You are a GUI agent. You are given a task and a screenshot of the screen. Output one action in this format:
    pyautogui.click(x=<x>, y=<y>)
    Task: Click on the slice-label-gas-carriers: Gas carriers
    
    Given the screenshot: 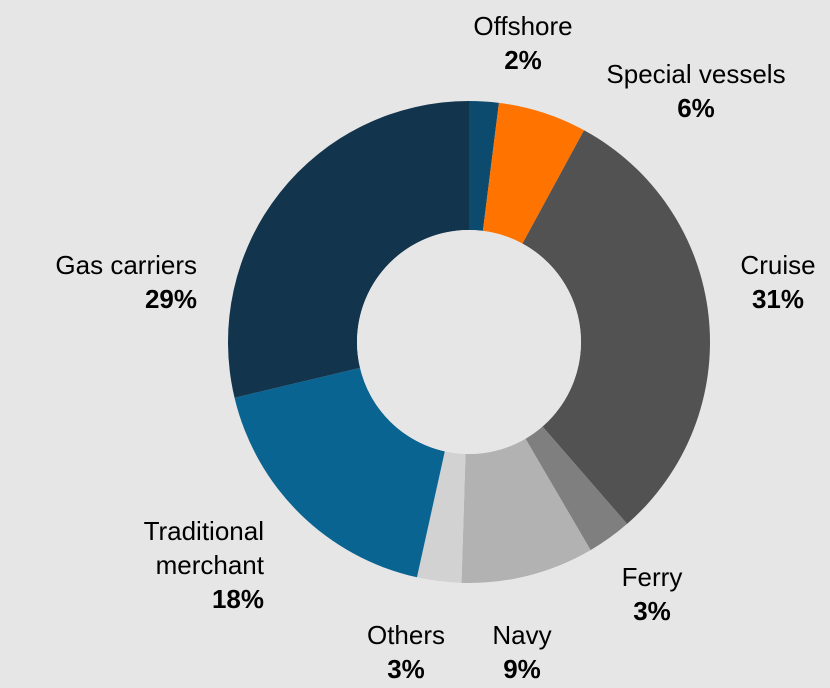 What is the action you would take?
    pyautogui.click(x=126, y=265)
    